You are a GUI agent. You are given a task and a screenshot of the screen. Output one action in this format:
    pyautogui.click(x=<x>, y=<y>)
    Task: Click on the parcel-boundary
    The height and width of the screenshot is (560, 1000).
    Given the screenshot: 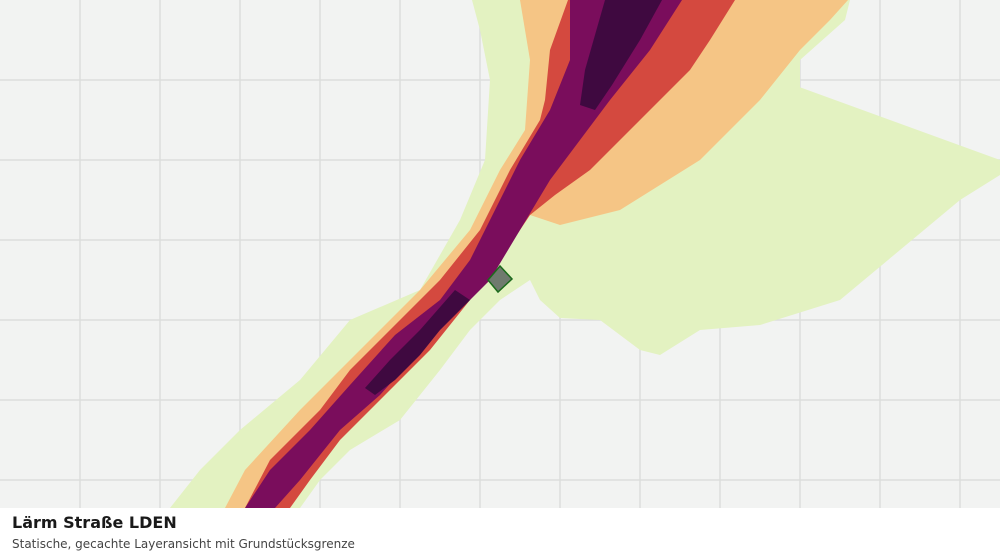 What is the action you would take?
    pyautogui.click(x=500, y=279)
    